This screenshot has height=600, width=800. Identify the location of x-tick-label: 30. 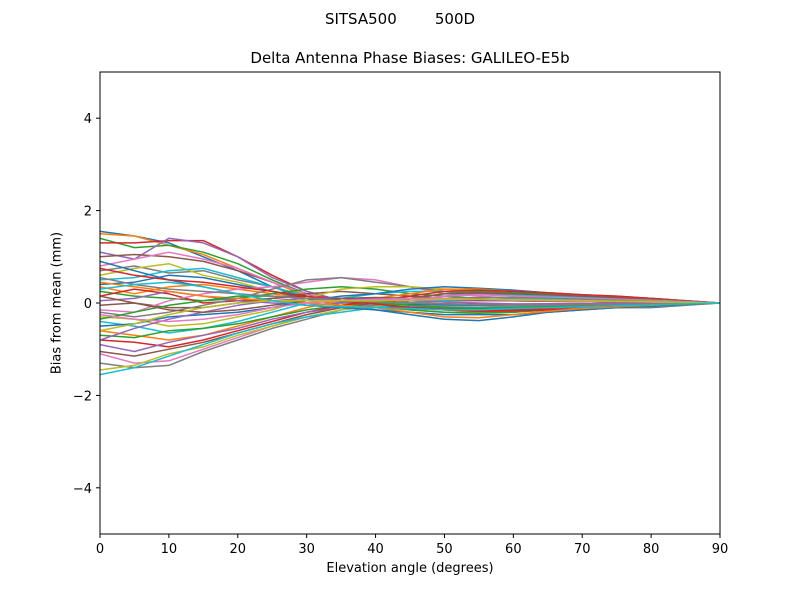
(306, 549).